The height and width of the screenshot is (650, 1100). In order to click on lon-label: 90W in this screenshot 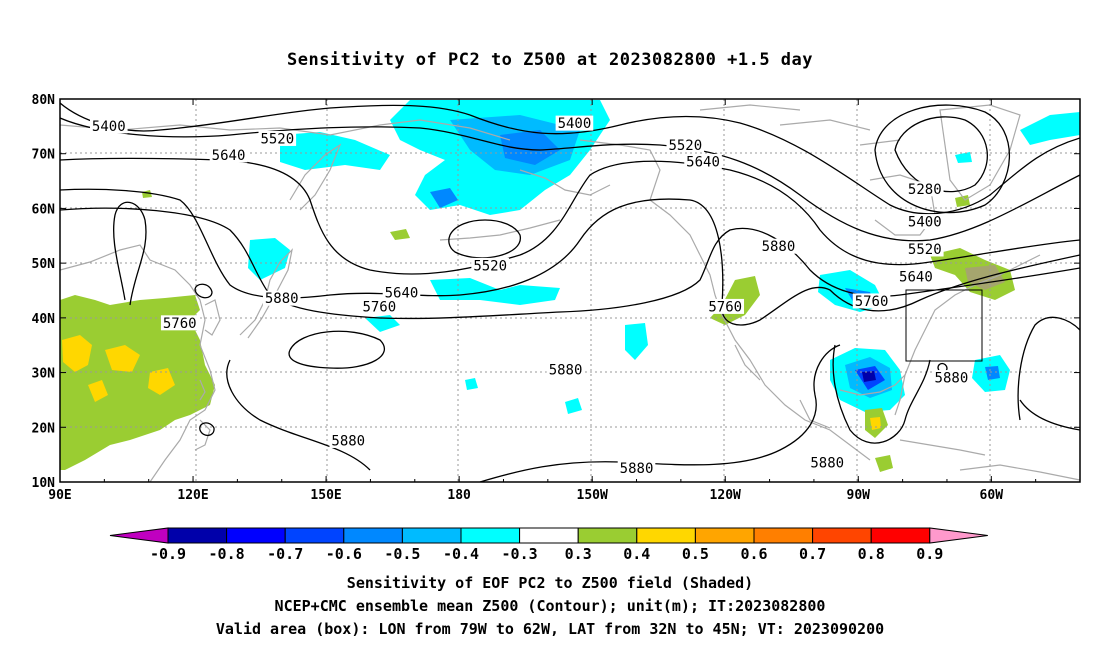, I will do `click(859, 495)`.